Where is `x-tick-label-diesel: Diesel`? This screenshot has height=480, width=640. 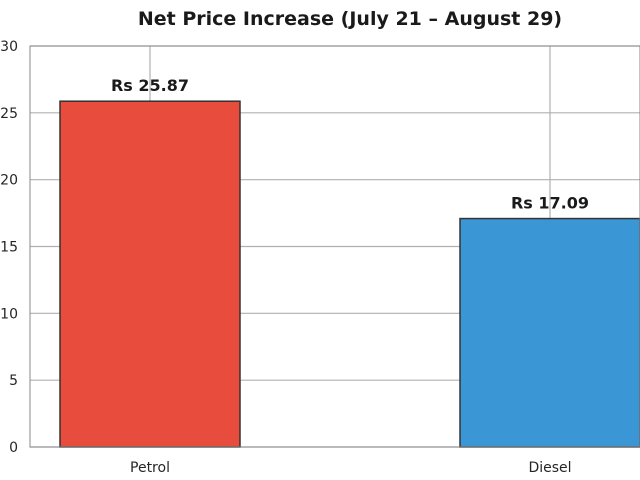
x-tick-label-diesel: Diesel is located at coordinates (549, 468).